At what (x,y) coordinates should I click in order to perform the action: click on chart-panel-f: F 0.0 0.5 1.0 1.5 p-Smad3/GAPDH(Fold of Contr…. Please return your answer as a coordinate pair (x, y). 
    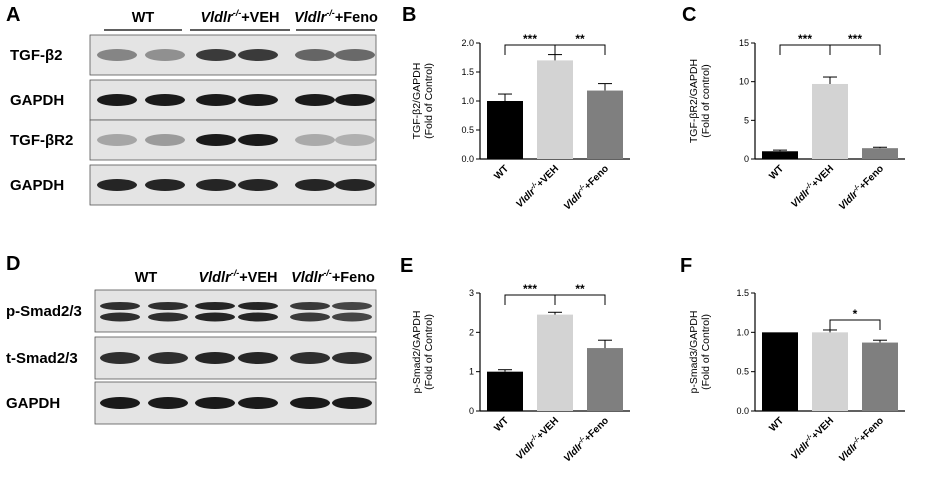
    Looking at the image, I should click on (792, 360).